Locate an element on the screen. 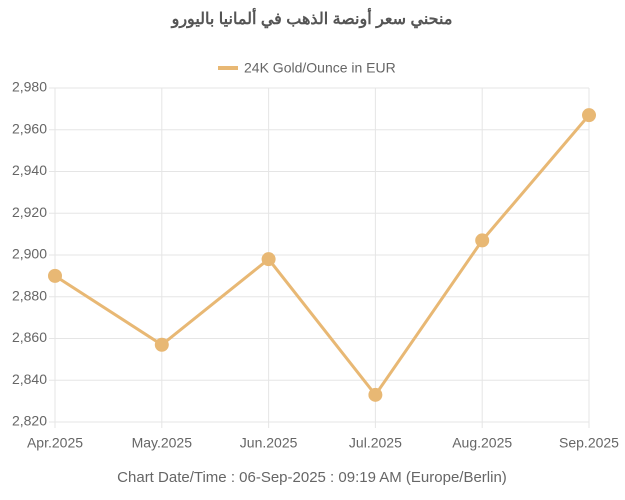  x-tick-label: May.2025 is located at coordinates (162, 443).